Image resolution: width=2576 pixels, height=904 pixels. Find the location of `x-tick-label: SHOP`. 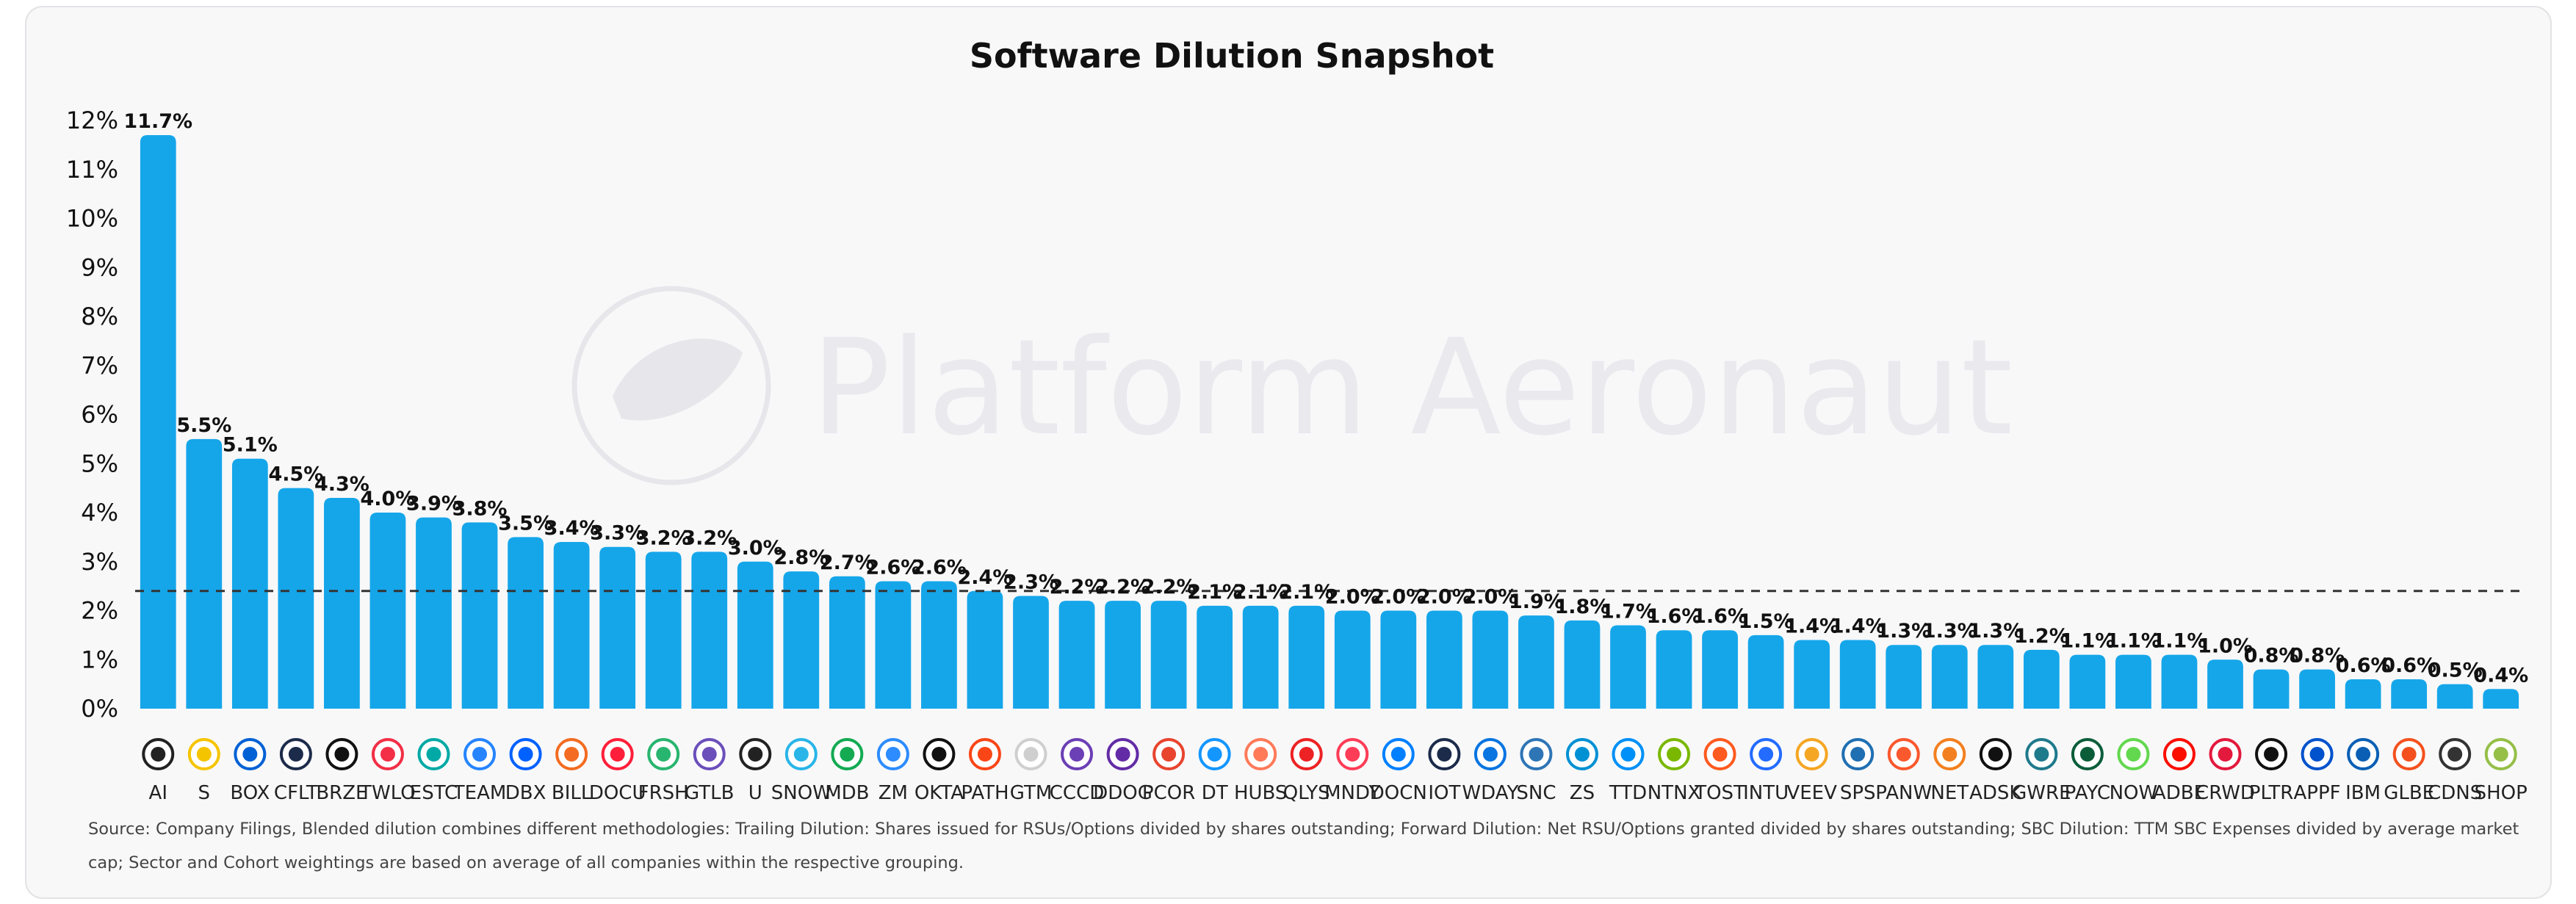

x-tick-label: SHOP is located at coordinates (2501, 793).